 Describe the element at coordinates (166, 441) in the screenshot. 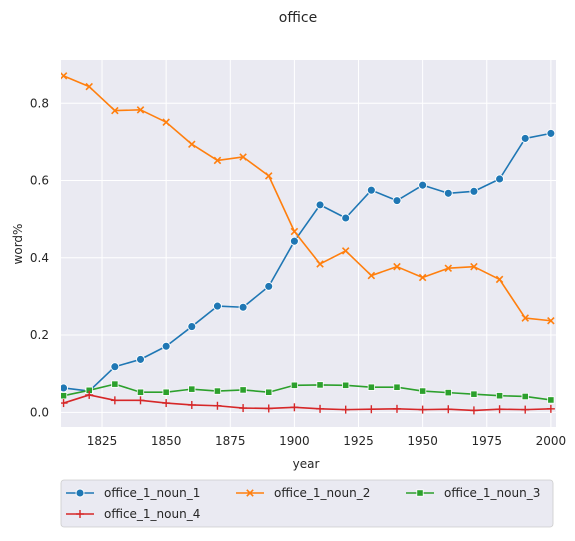

I see `x-tick-label: 1850` at that location.